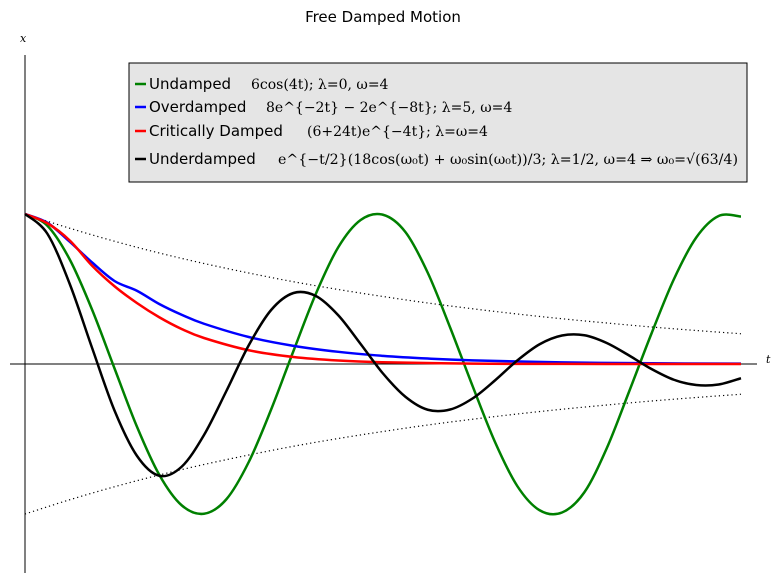  What do you see at coordinates (389, 108) in the screenshot?
I see `legend-math-overdamped: 8e^{−2t} − 2e^{−8t}; λ=5, ω=4` at bounding box center [389, 108].